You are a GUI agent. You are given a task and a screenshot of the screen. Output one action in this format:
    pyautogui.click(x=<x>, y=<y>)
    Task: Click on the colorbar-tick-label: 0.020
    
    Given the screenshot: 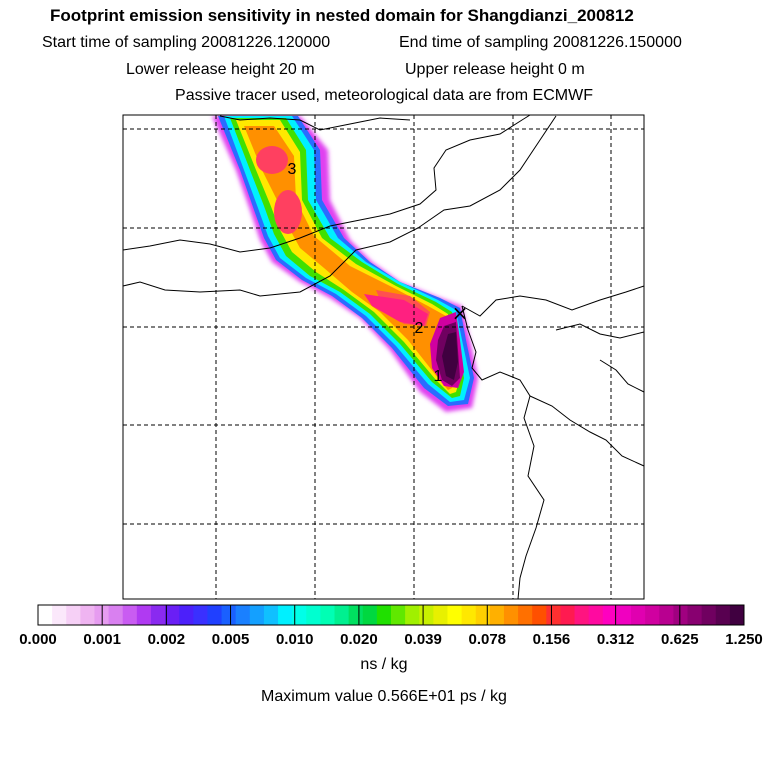 What is the action you would take?
    pyautogui.click(x=359, y=639)
    